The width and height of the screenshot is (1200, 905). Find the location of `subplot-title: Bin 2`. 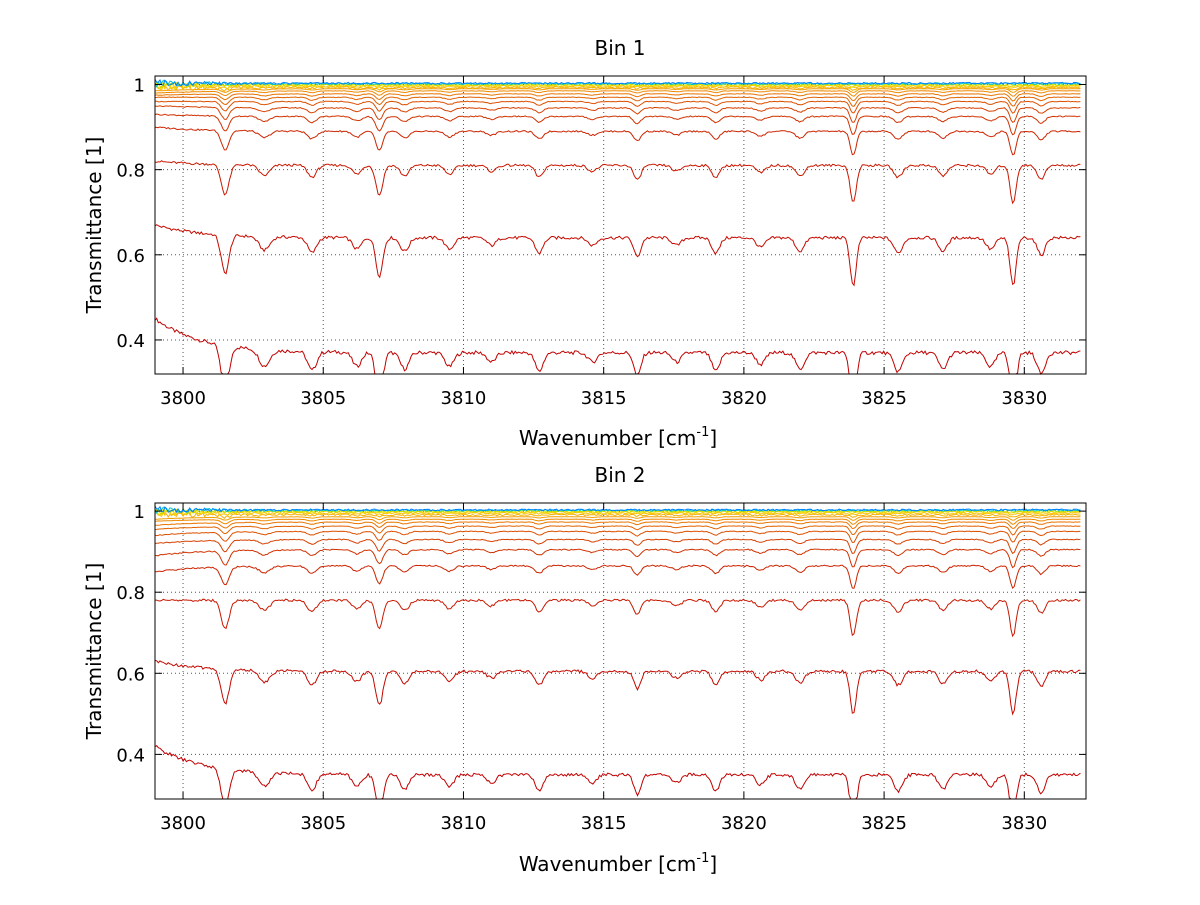

subplot-title: Bin 2 is located at coordinates (619, 475).